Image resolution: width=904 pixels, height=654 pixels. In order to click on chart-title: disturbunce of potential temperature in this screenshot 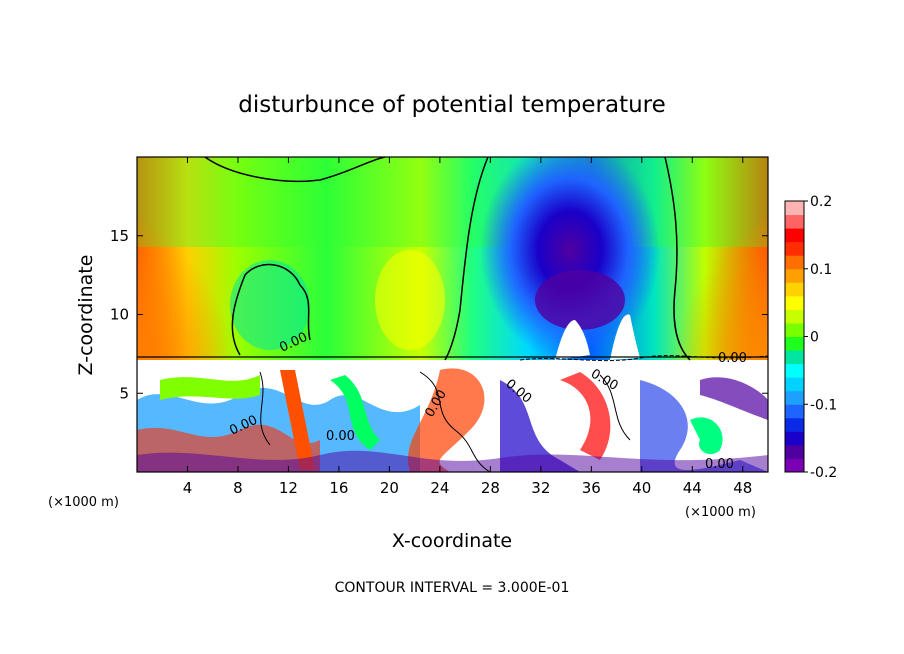, I will do `click(452, 105)`.